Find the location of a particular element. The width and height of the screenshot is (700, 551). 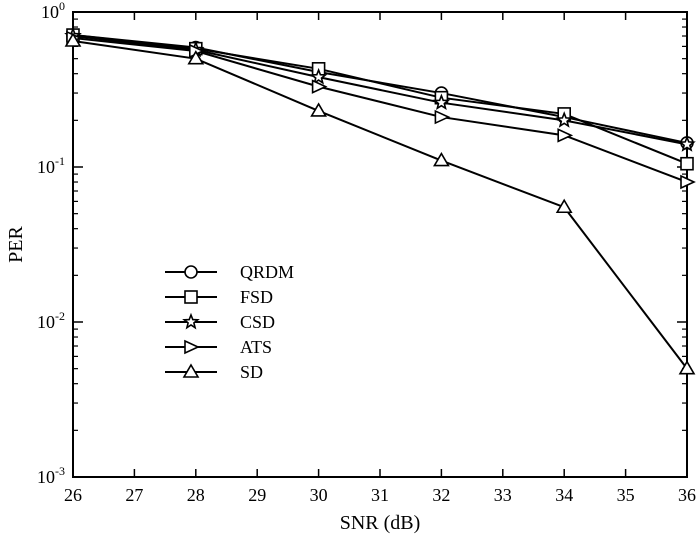

legend-label: CSD is located at coordinates (257, 322).